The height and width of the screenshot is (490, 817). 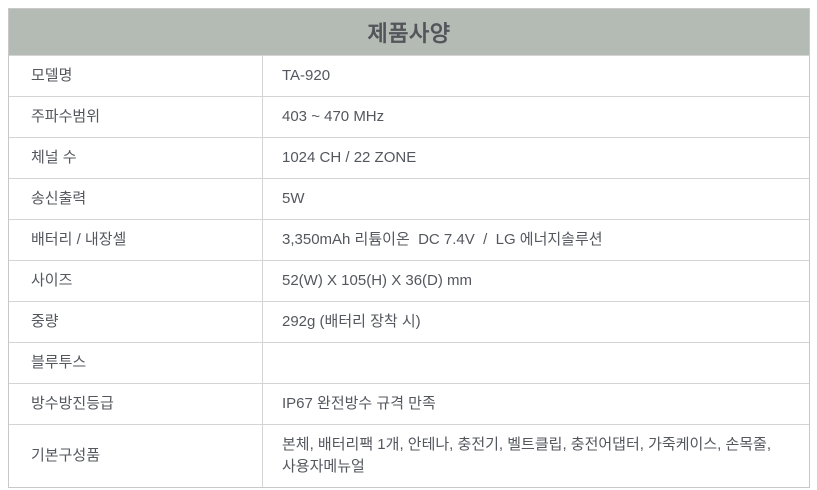 I want to click on spec-value: 5W, so click(x=293, y=199).